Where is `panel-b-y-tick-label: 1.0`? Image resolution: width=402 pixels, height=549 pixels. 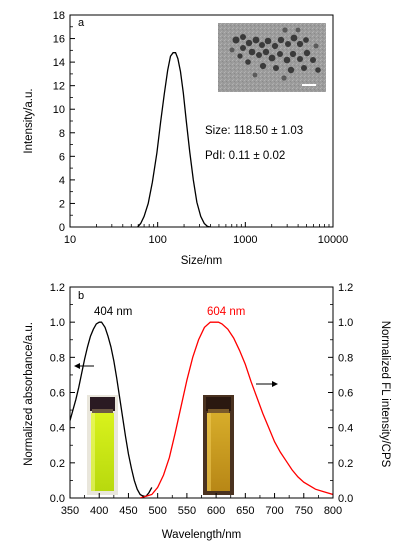
panel-b-y-tick-label: 1.0 is located at coordinates (57, 323).